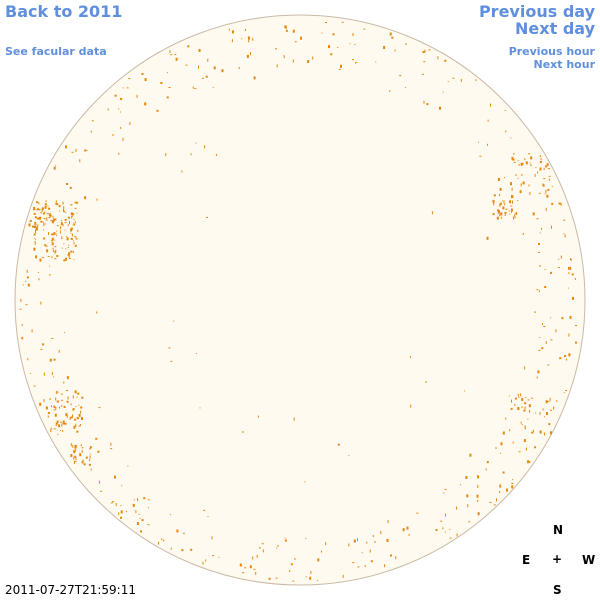 The image size is (600, 600). What do you see at coordinates (536, 11) in the screenshot?
I see `previous-day-link: Previous day` at bounding box center [536, 11].